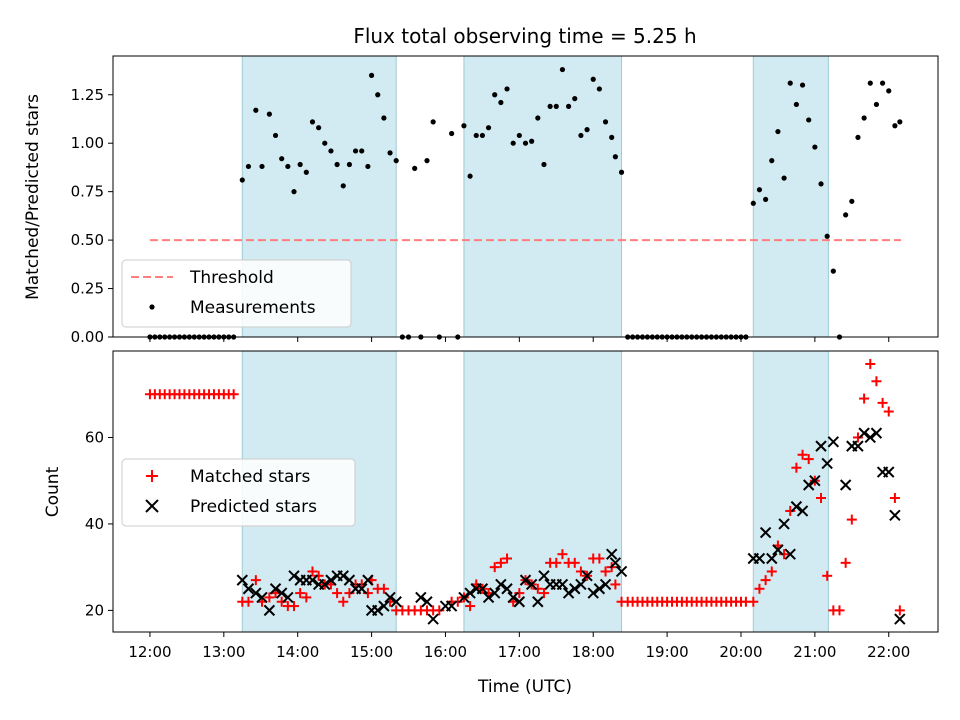 Image resolution: width=960 pixels, height=720 pixels. I want to click on bot-y-tick-label: 20, so click(94, 610).